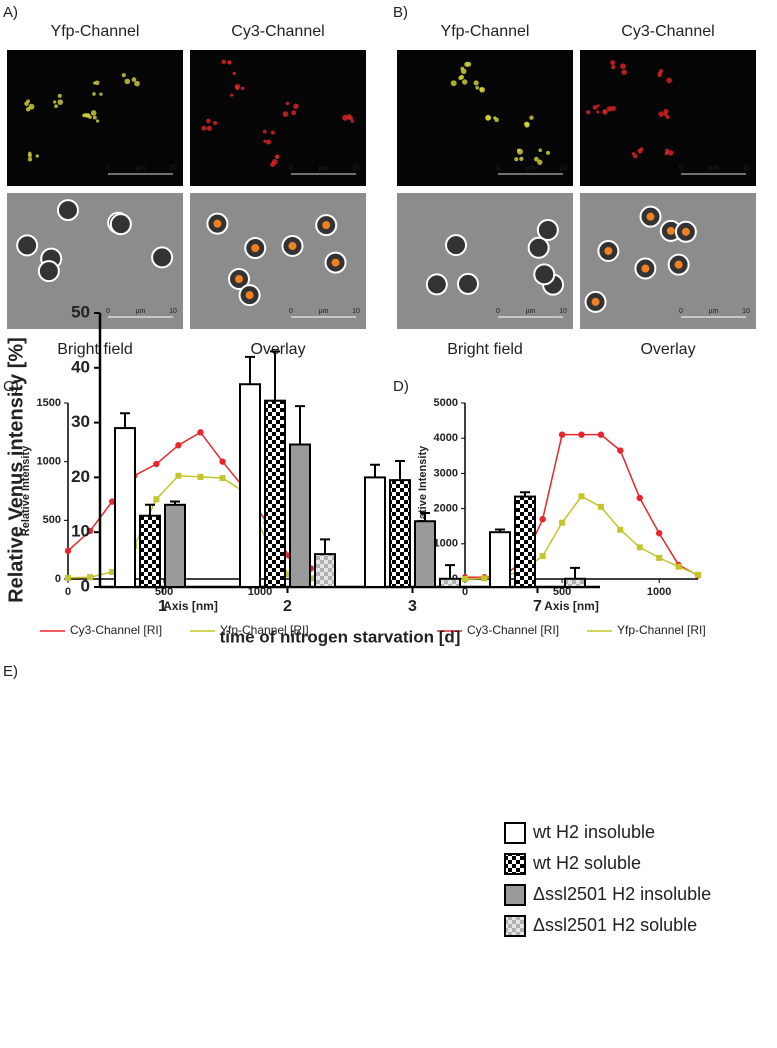 This screenshot has width=777, height=1048. Describe the element at coordinates (80, 531) in the screenshot. I see `y-tick-label: 10` at that location.